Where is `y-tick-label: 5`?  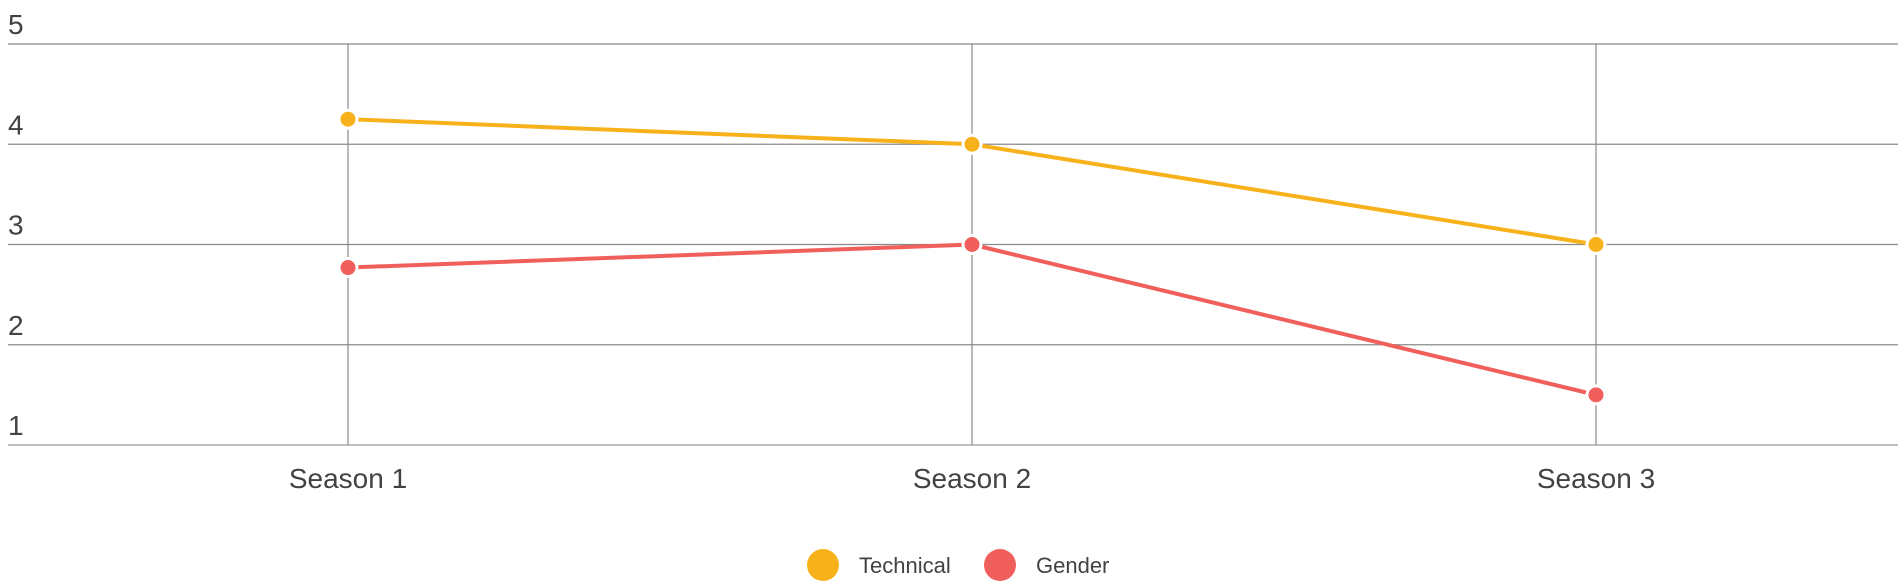
y-tick-label: 5 is located at coordinates (16, 24).